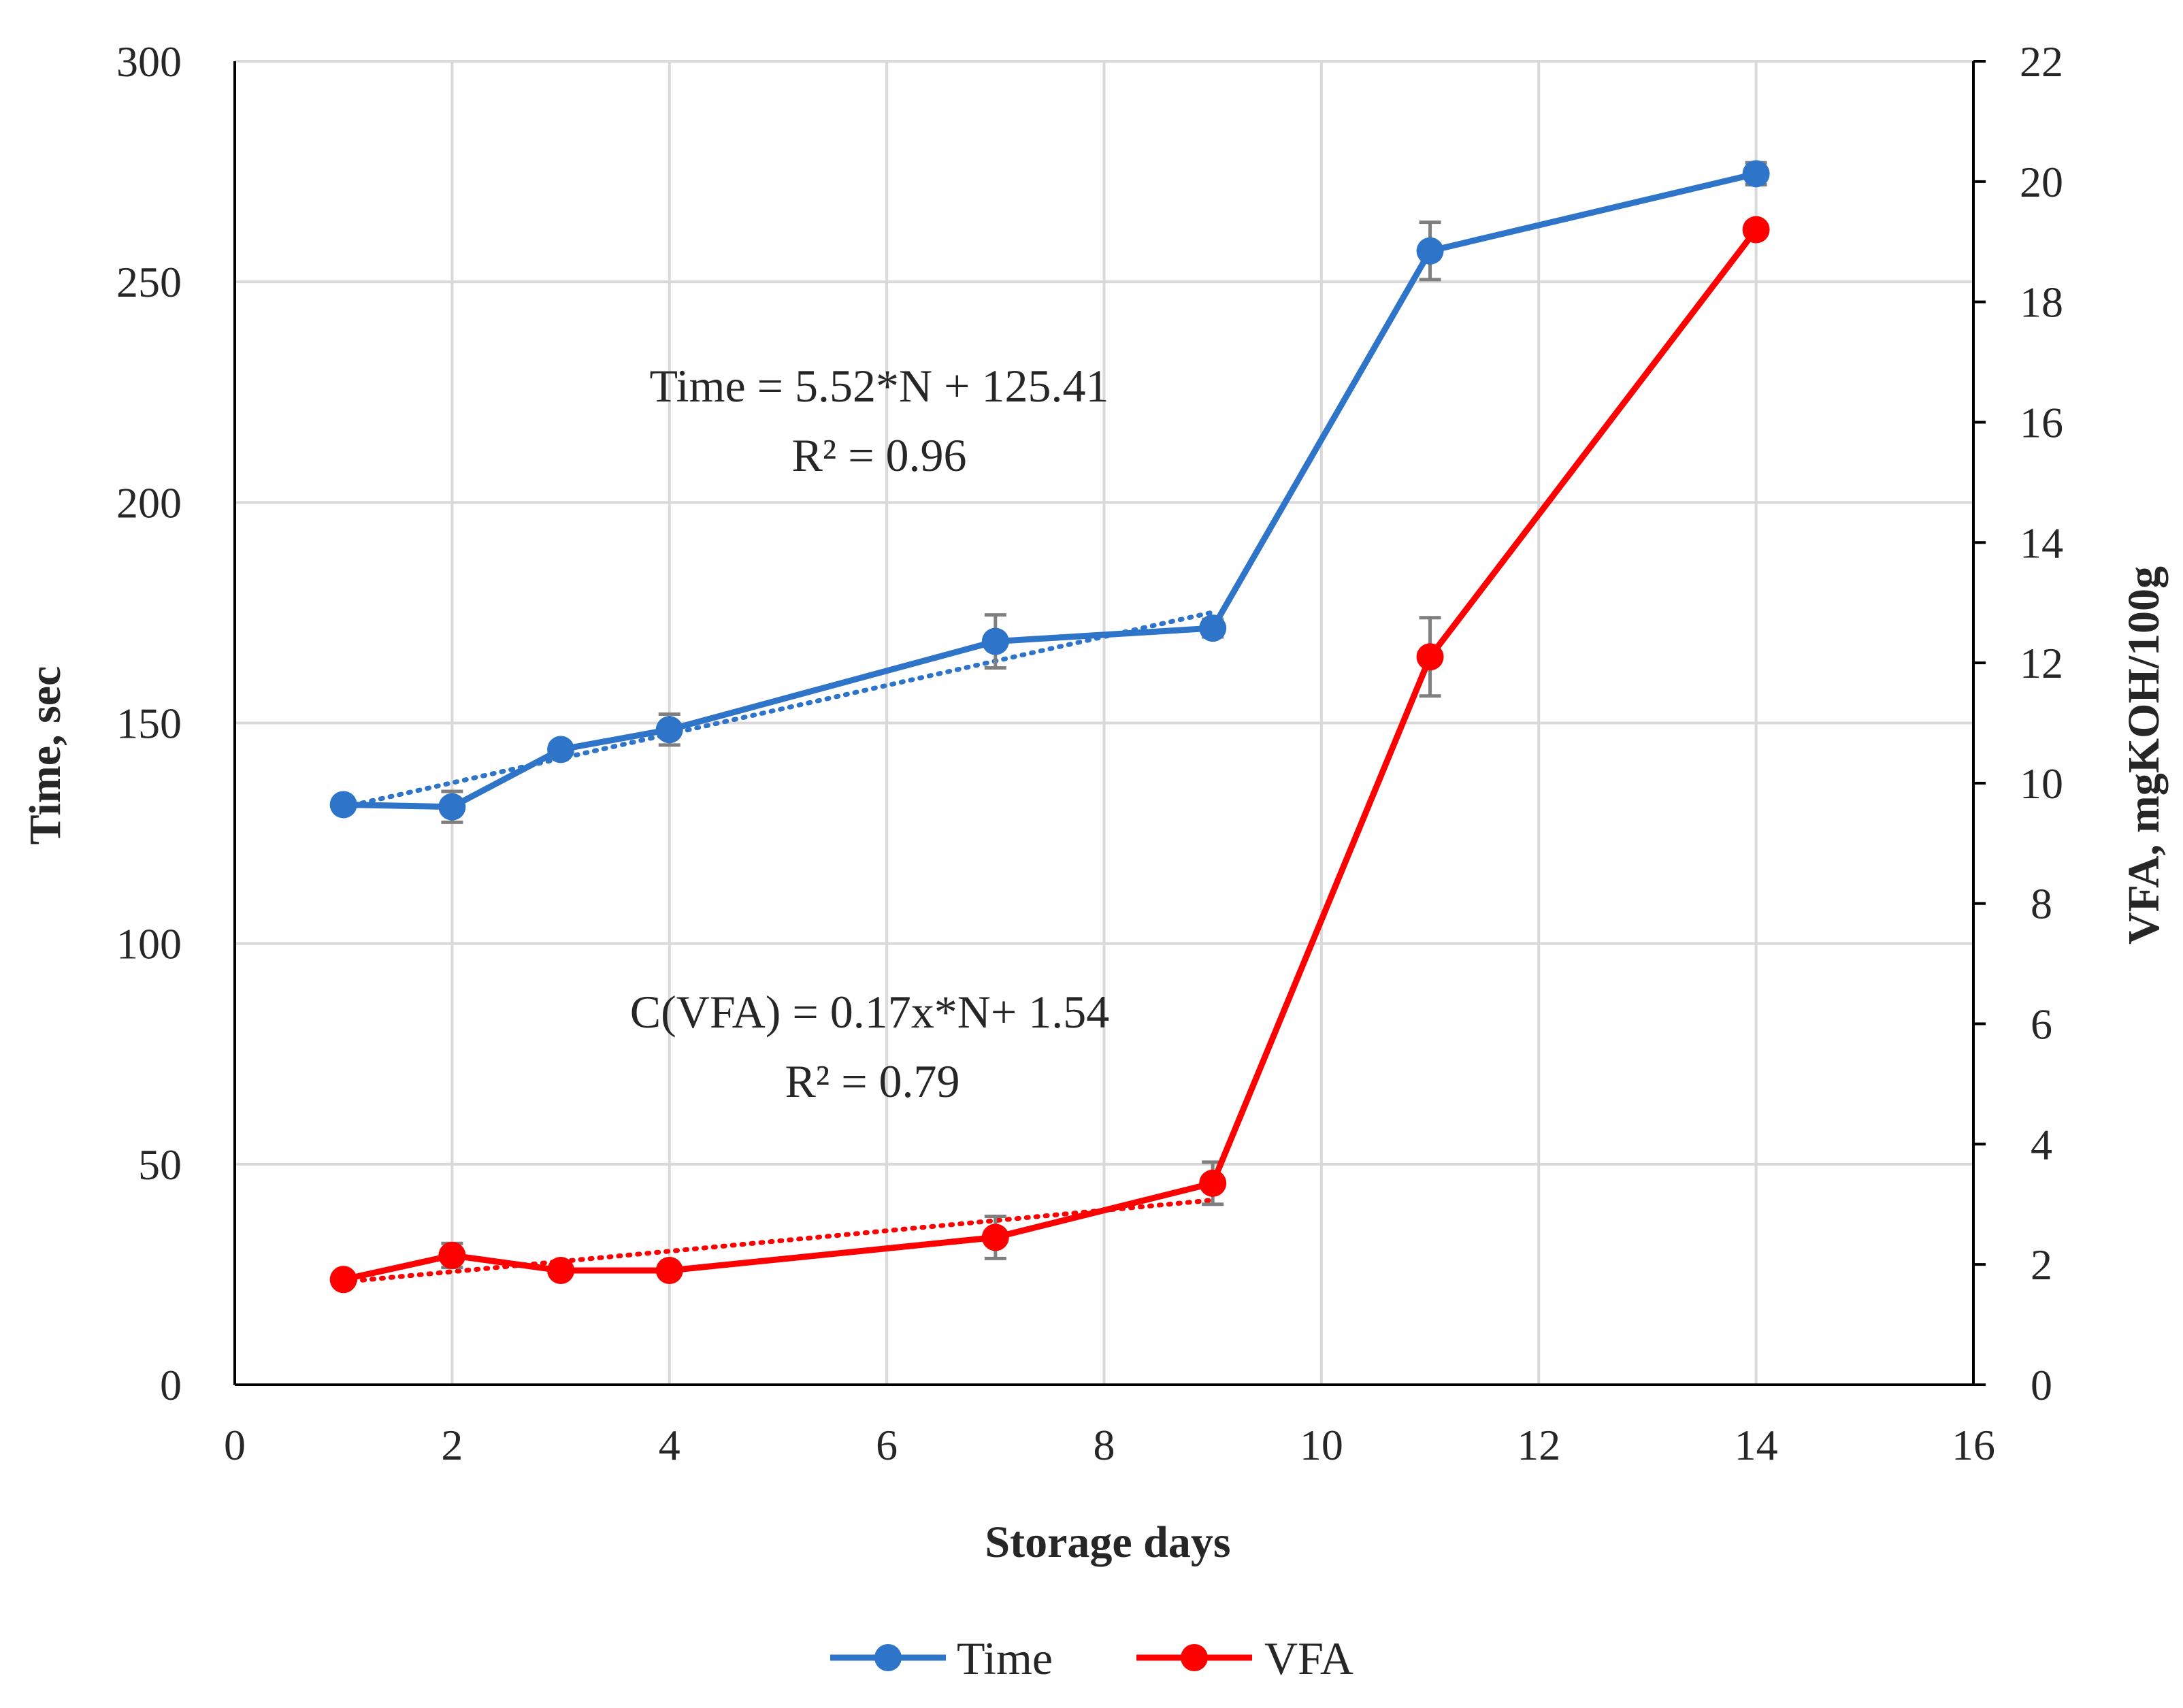 The height and width of the screenshot is (1708, 2183). I want to click on x-tick-label: 4, so click(669, 1445).